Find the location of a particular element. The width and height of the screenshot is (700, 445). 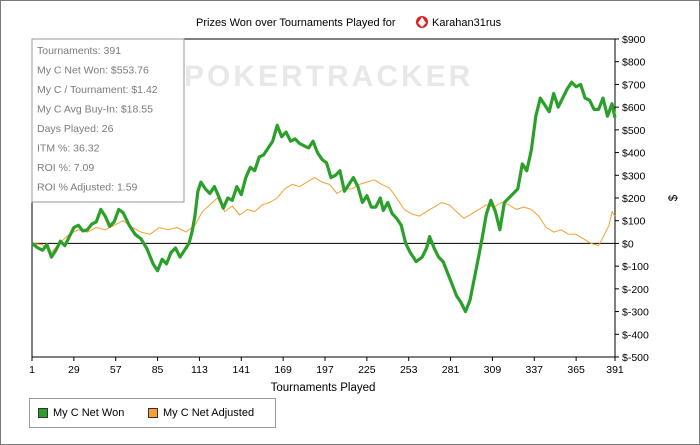

x-tick-label: 197 is located at coordinates (325, 370).